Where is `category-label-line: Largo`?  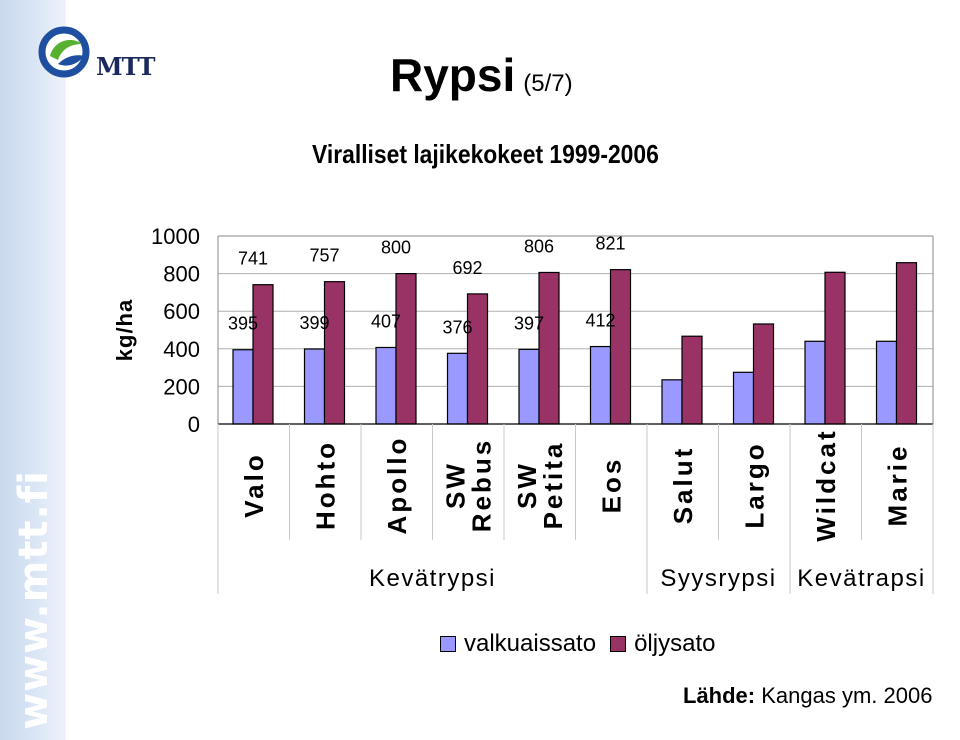 category-label-line: Largo is located at coordinates (754, 484).